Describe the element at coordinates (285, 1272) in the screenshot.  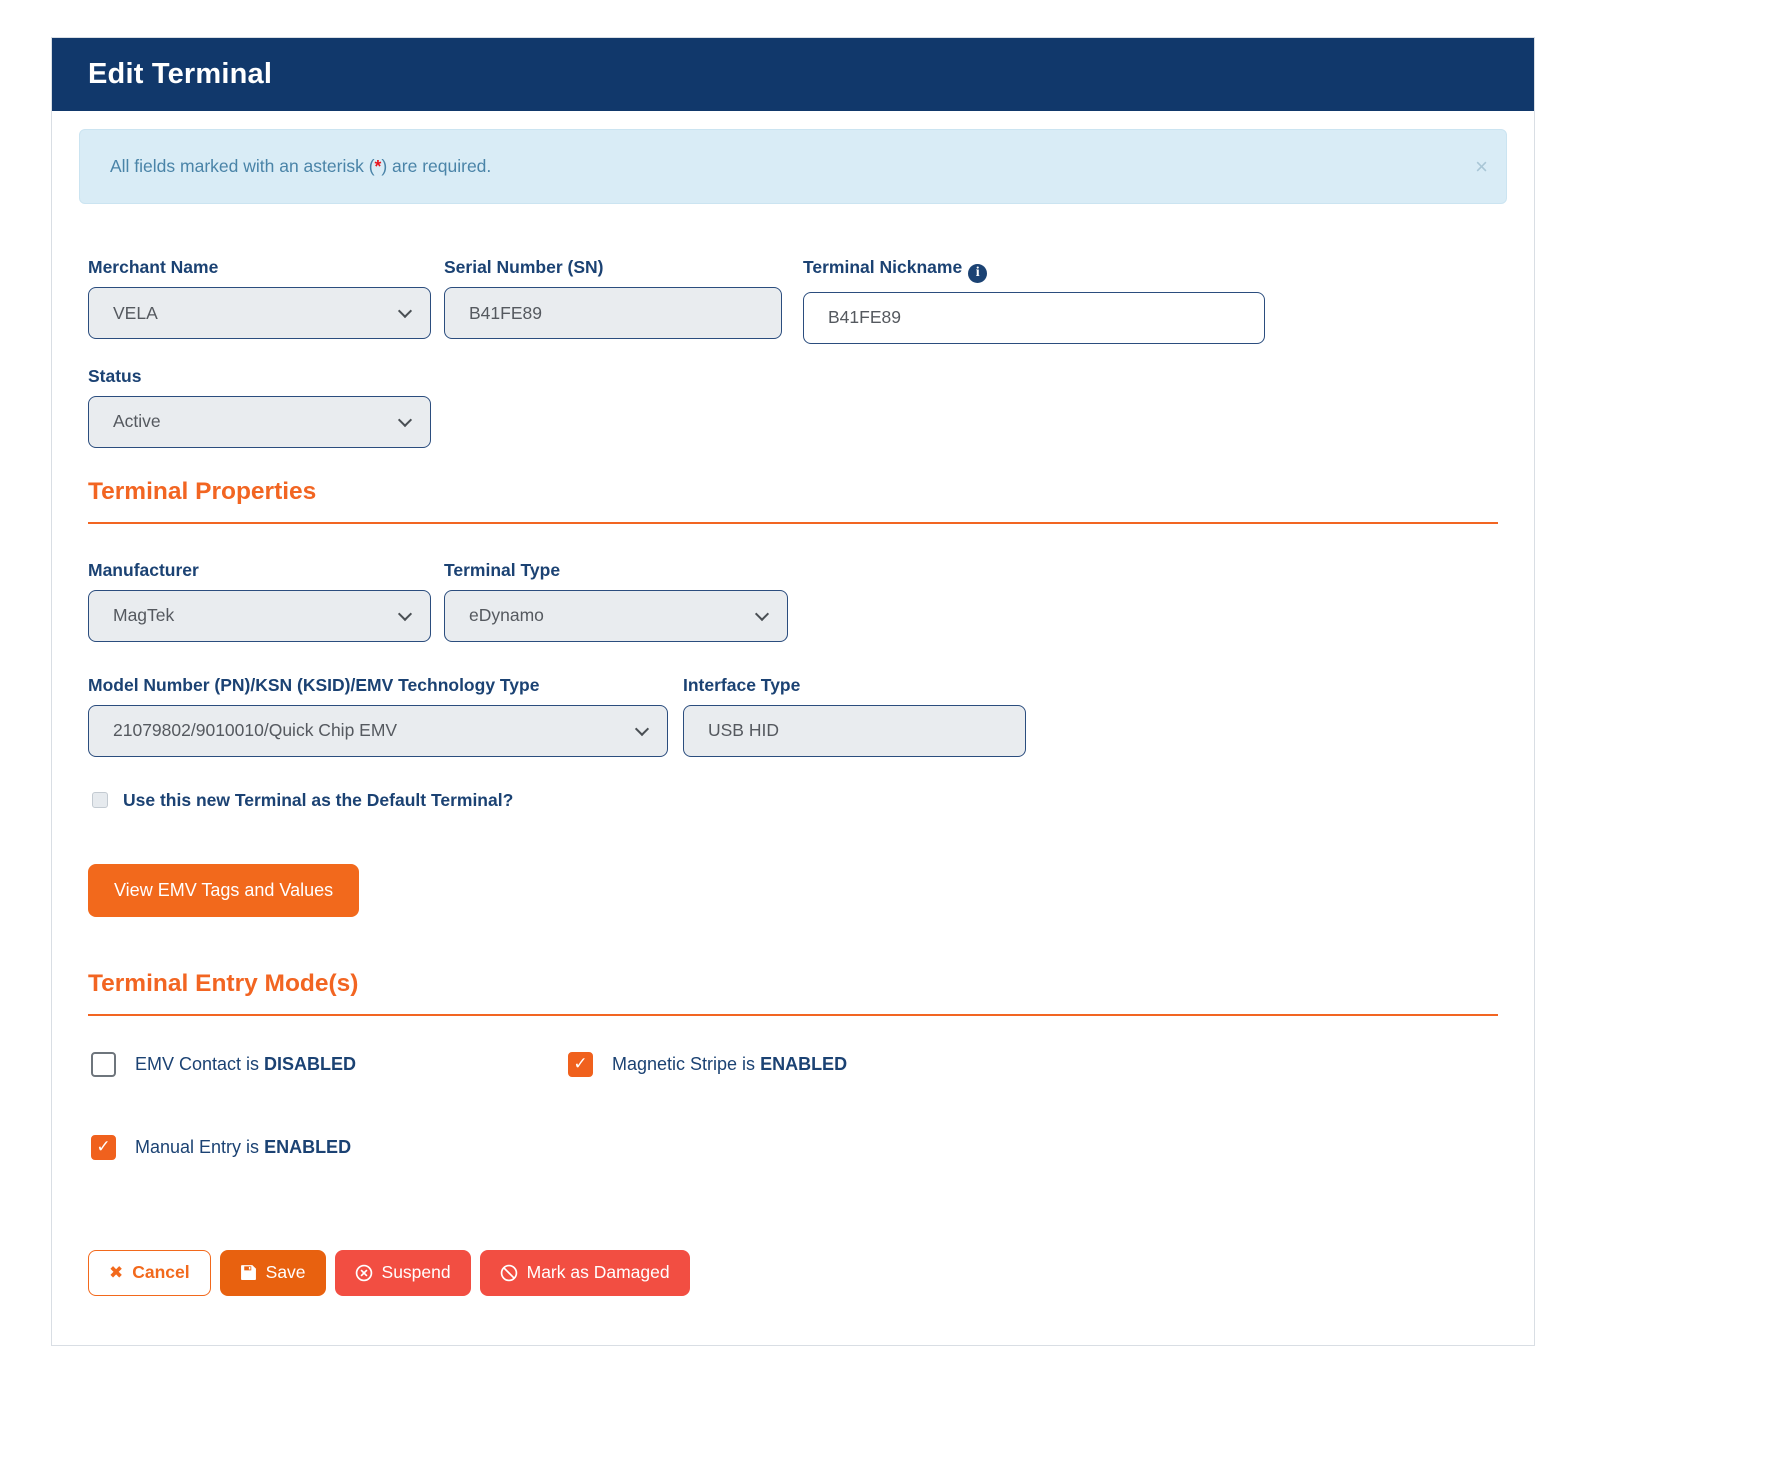
I see `save-button-label: Save` at that location.